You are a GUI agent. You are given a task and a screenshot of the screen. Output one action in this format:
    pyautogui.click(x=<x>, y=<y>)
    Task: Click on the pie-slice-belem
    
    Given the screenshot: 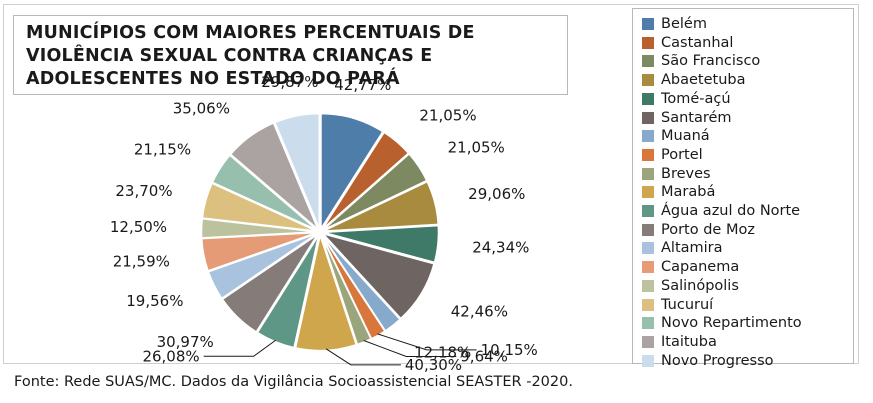 What is the action you would take?
    pyautogui.click(x=352, y=172)
    